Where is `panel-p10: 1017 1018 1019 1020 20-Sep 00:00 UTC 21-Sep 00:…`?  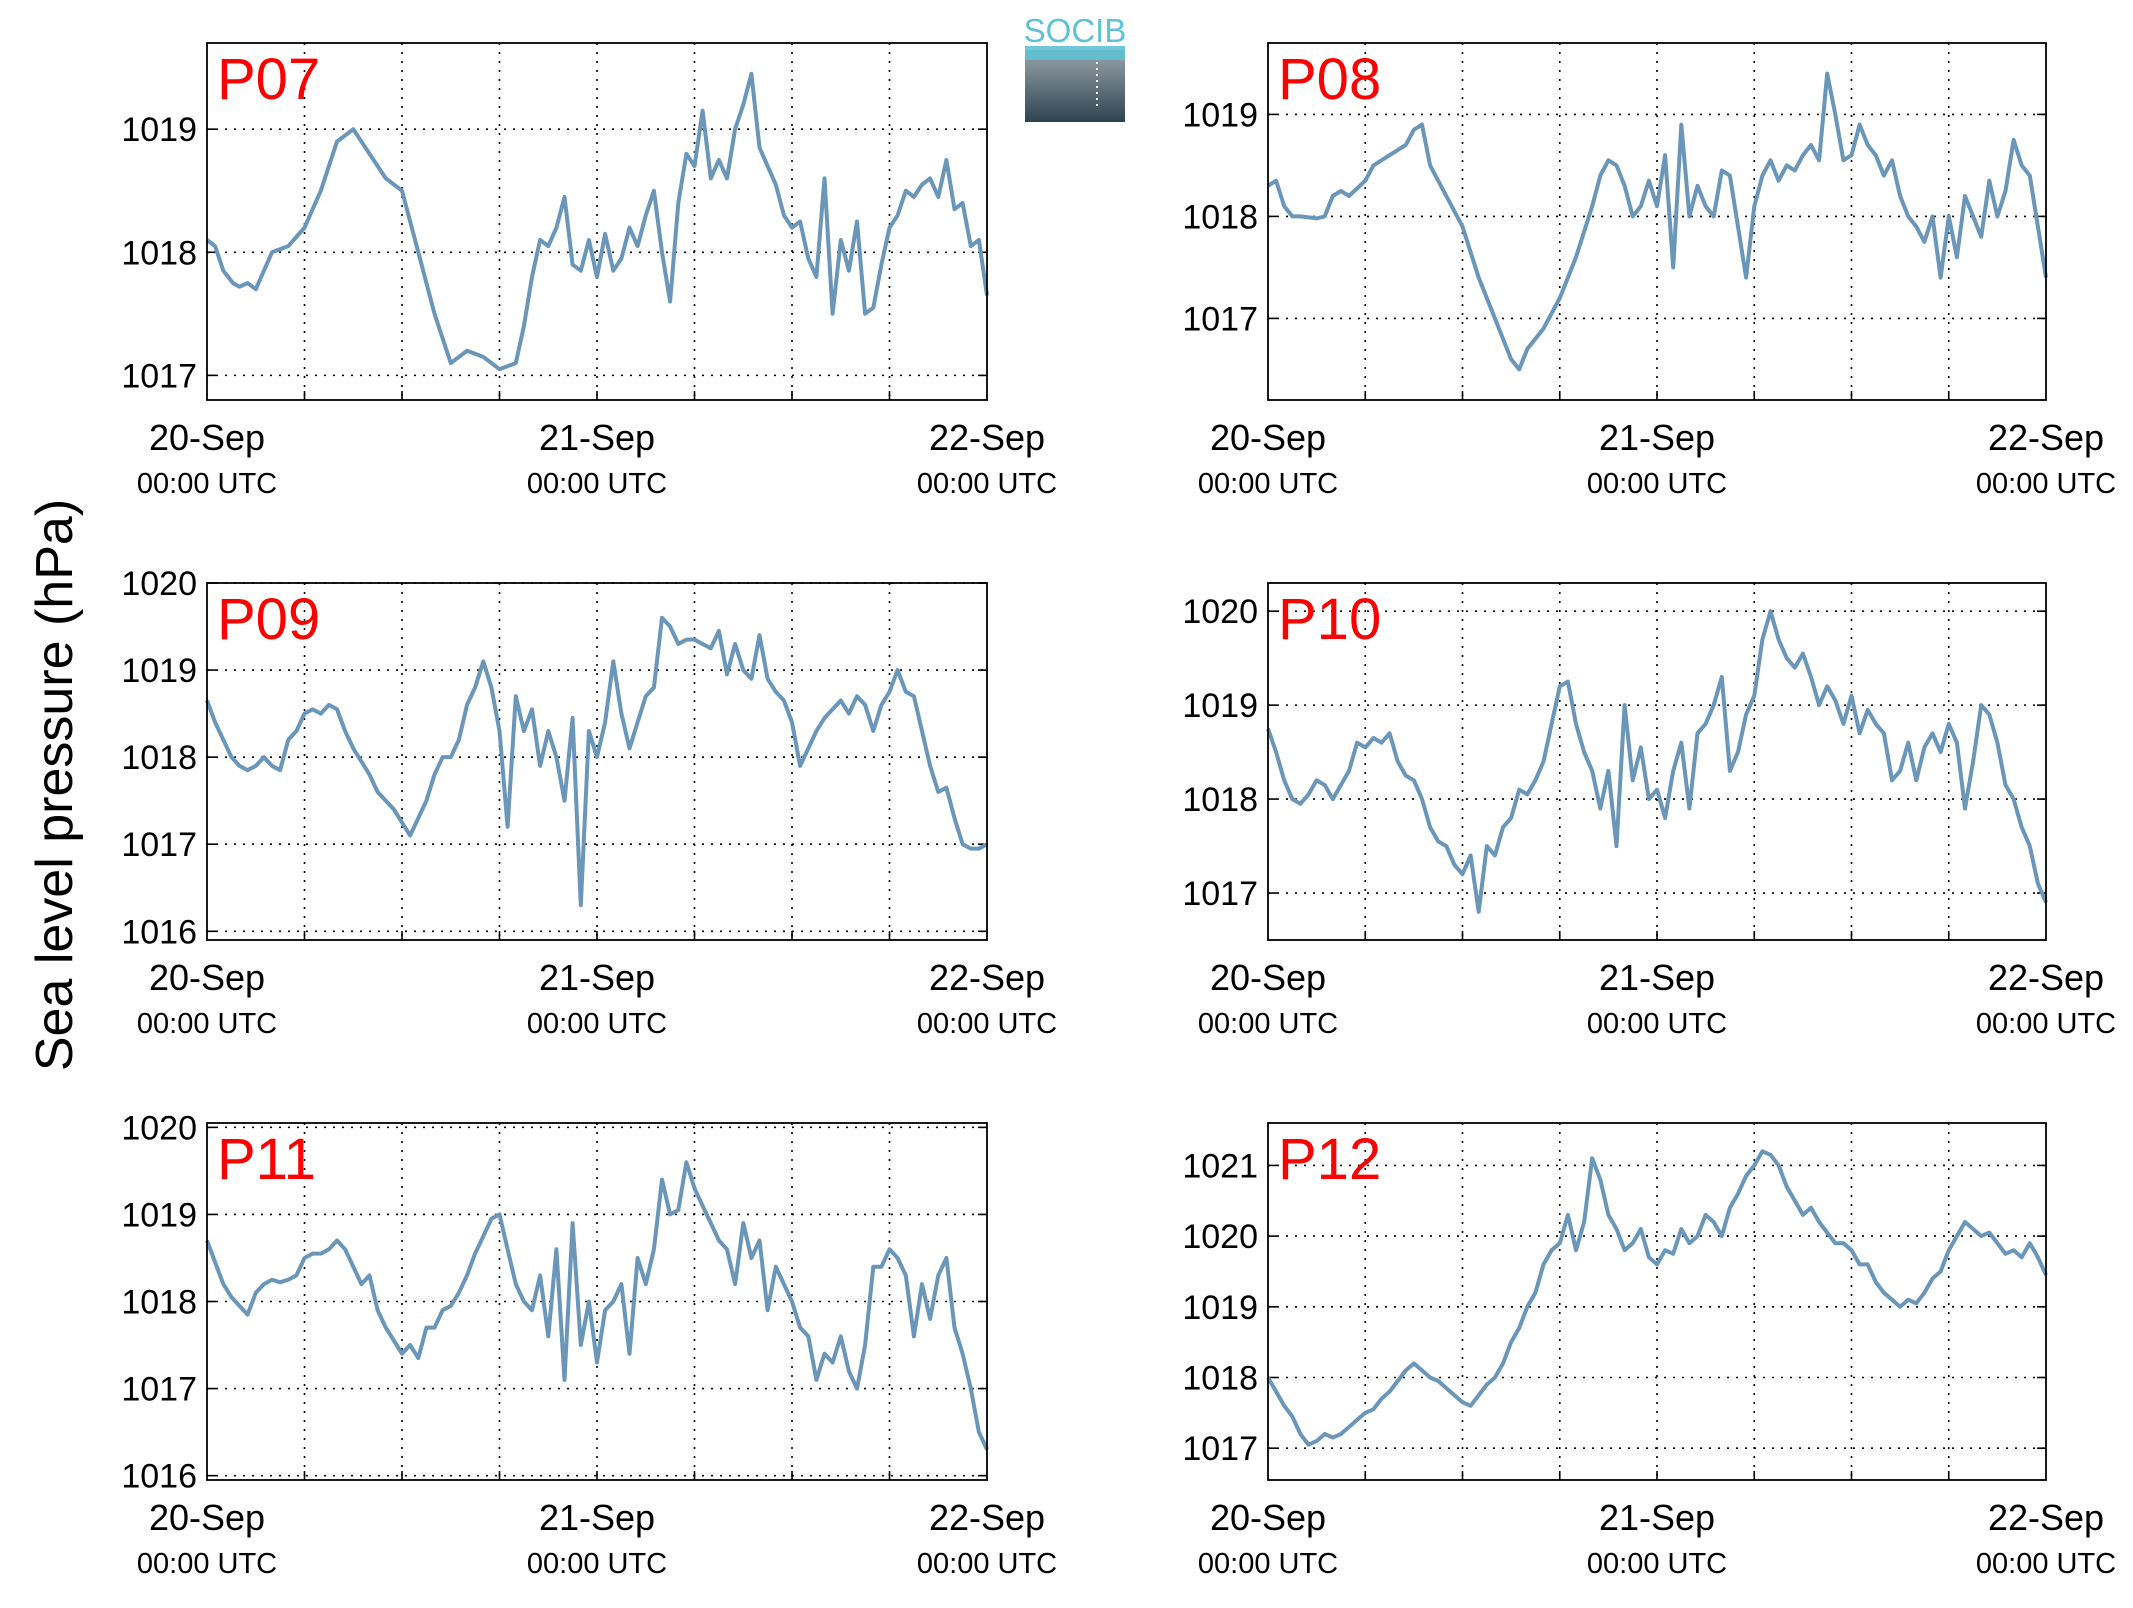 panel-p10: 1017 1018 1019 1020 20-Sep 00:00 UTC 21-Sep 00:… is located at coordinates (1649, 811).